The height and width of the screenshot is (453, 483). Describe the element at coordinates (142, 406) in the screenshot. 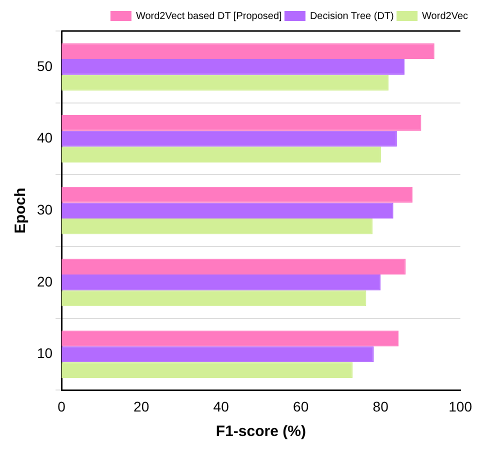

I see `x-tick-label: 20` at that location.